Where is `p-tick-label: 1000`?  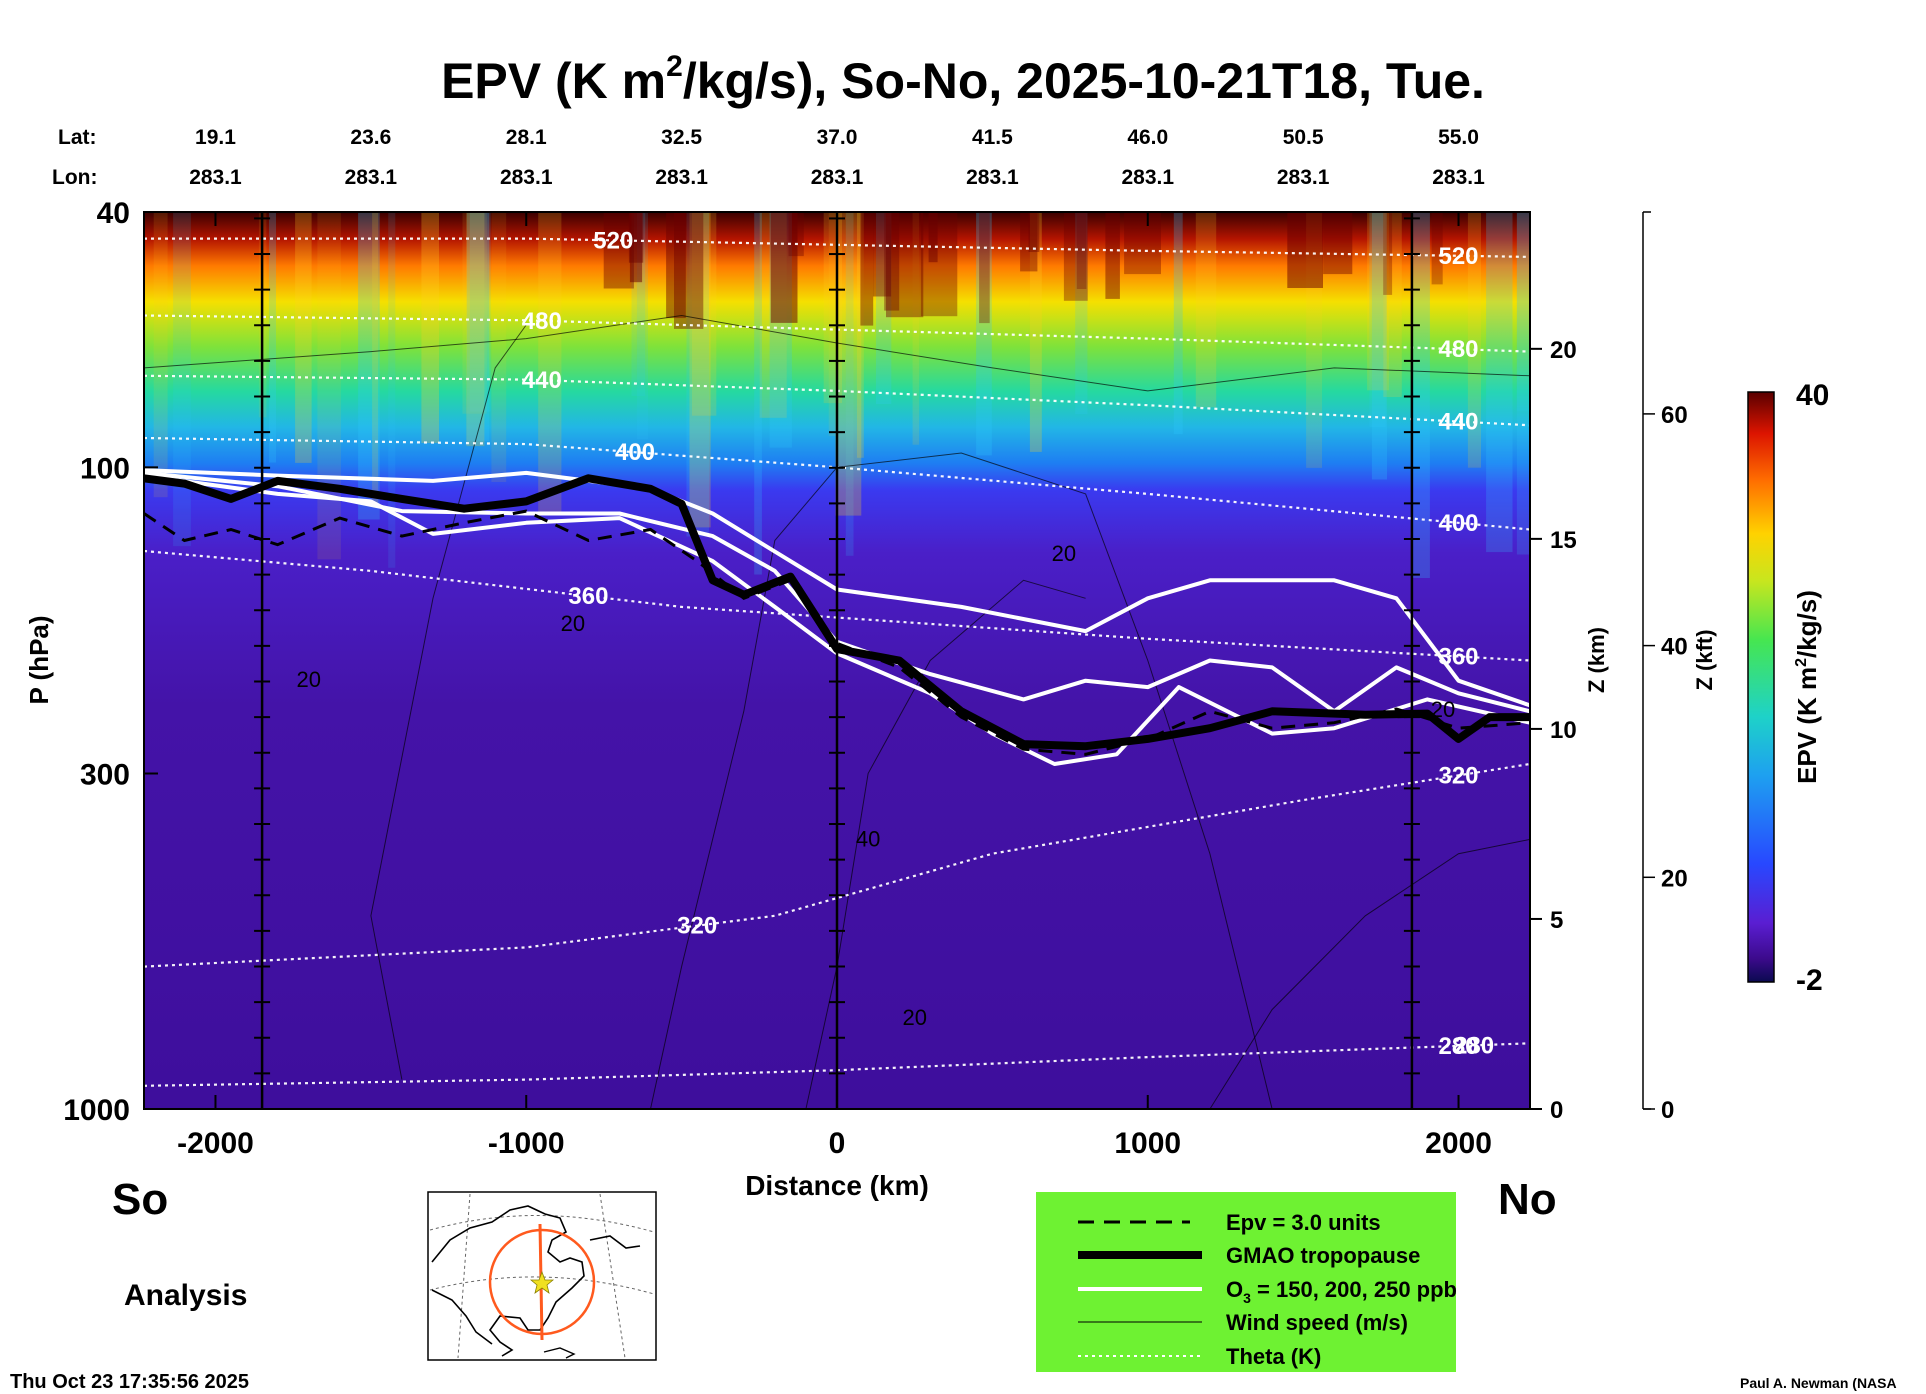 p-tick-label: 1000 is located at coordinates (96, 1110).